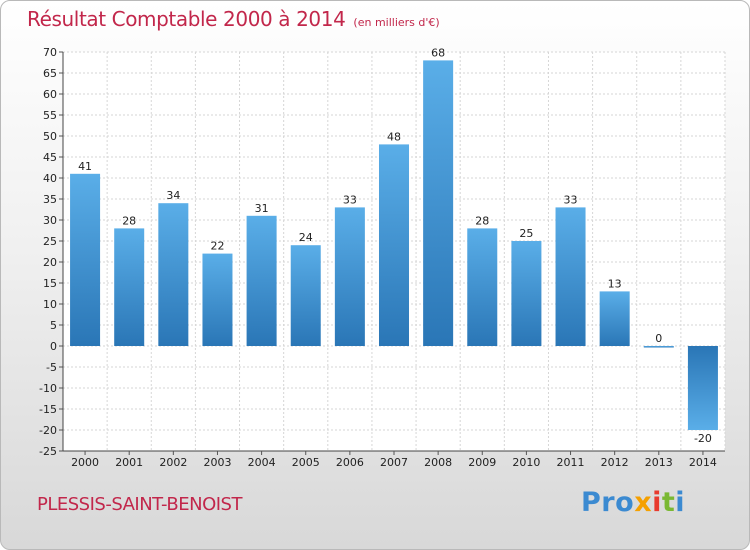 This screenshot has height=550, width=750. I want to click on x-tick-label-2007: 2007, so click(394, 462).